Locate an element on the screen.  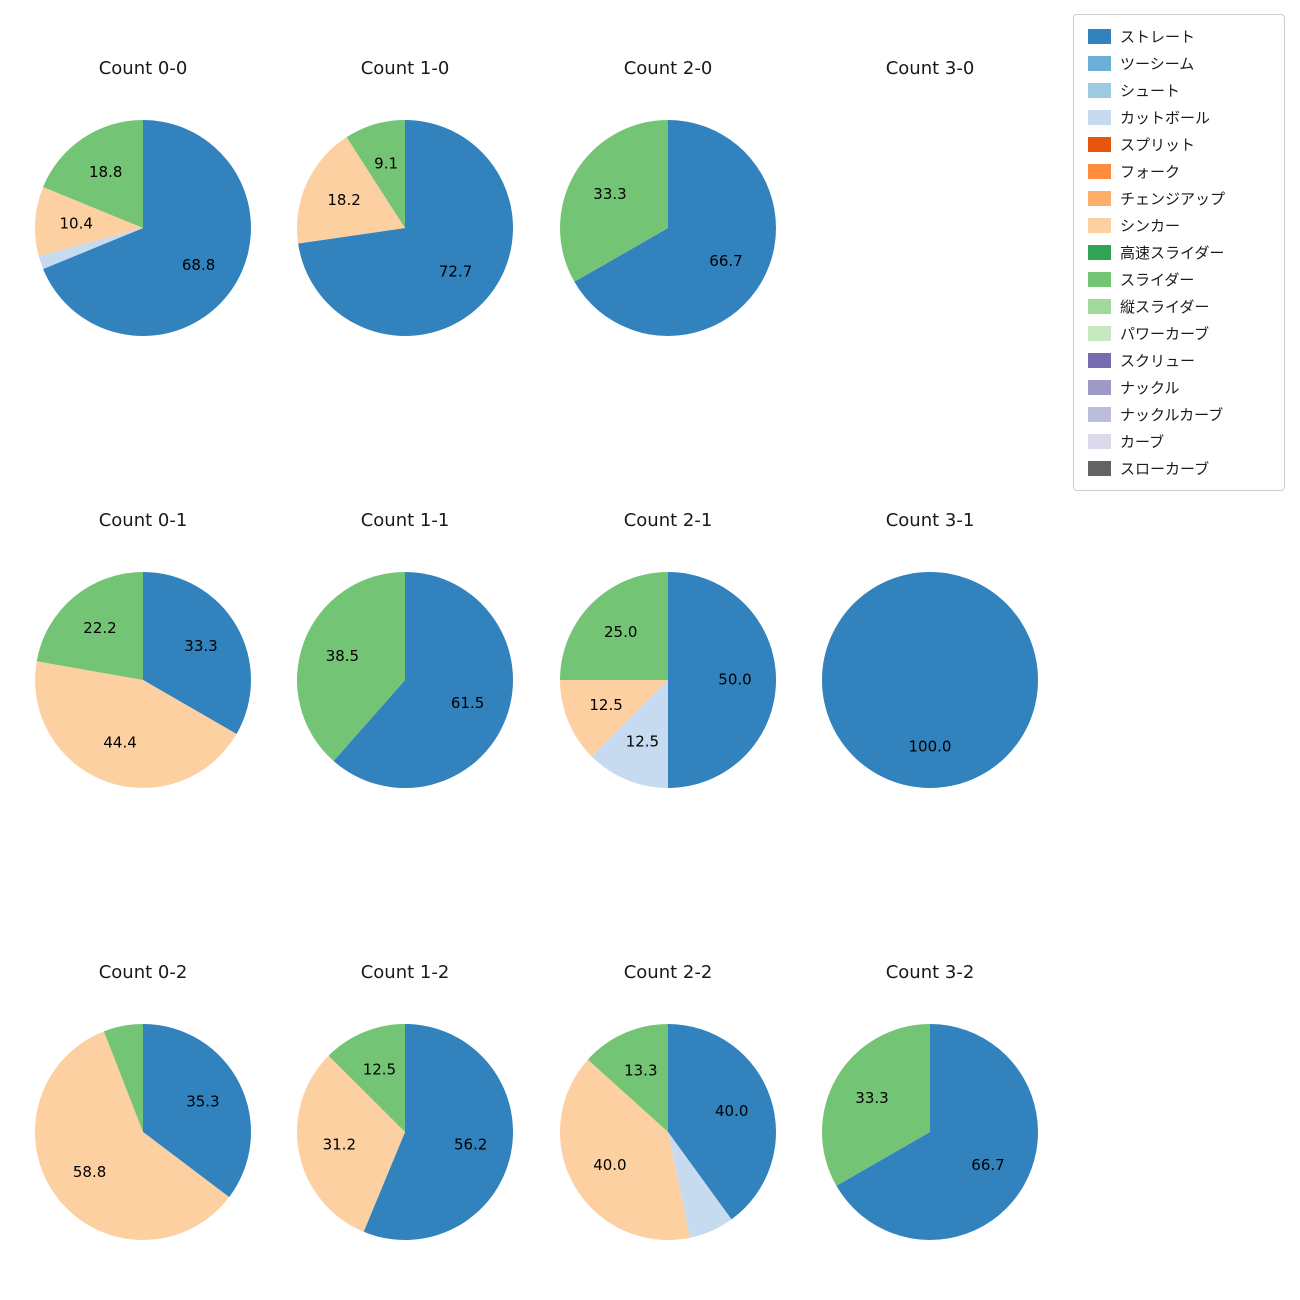
pie-percent-label: 31.2 is located at coordinates (339, 1145).